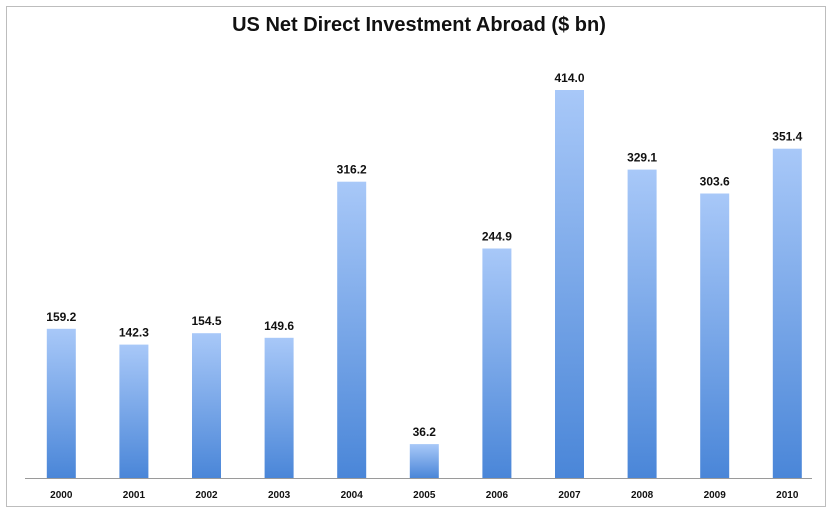  What do you see at coordinates (715, 182) in the screenshot?
I see `value-label-2009: 303.6` at bounding box center [715, 182].